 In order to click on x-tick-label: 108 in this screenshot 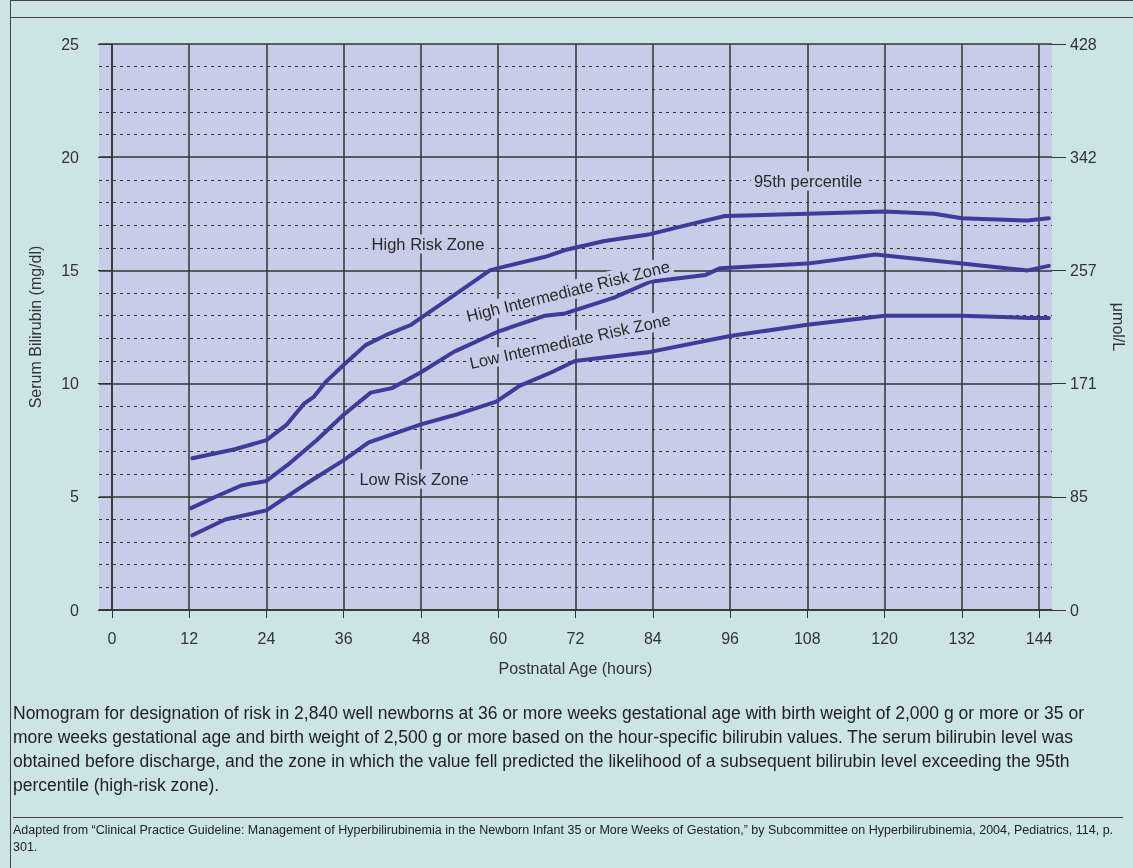, I will do `click(807, 638)`.